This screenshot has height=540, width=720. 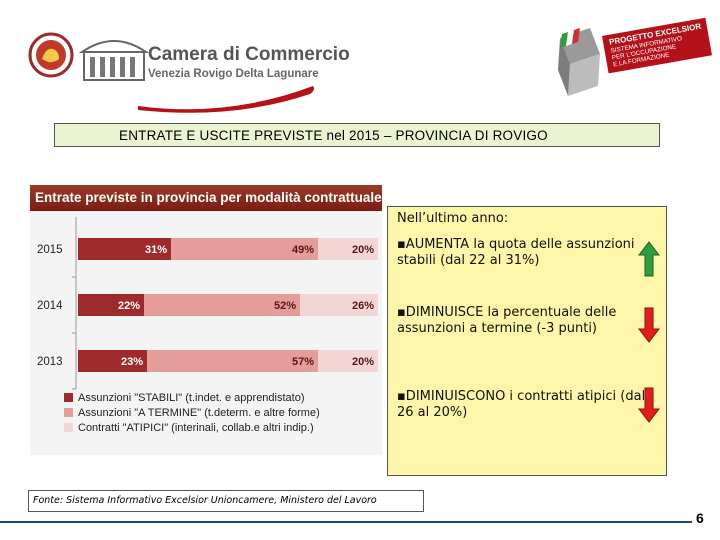 What do you see at coordinates (507, 396) in the screenshot?
I see `note-item-text: ▪DIMINUISCONO i contratti atipici` at bounding box center [507, 396].